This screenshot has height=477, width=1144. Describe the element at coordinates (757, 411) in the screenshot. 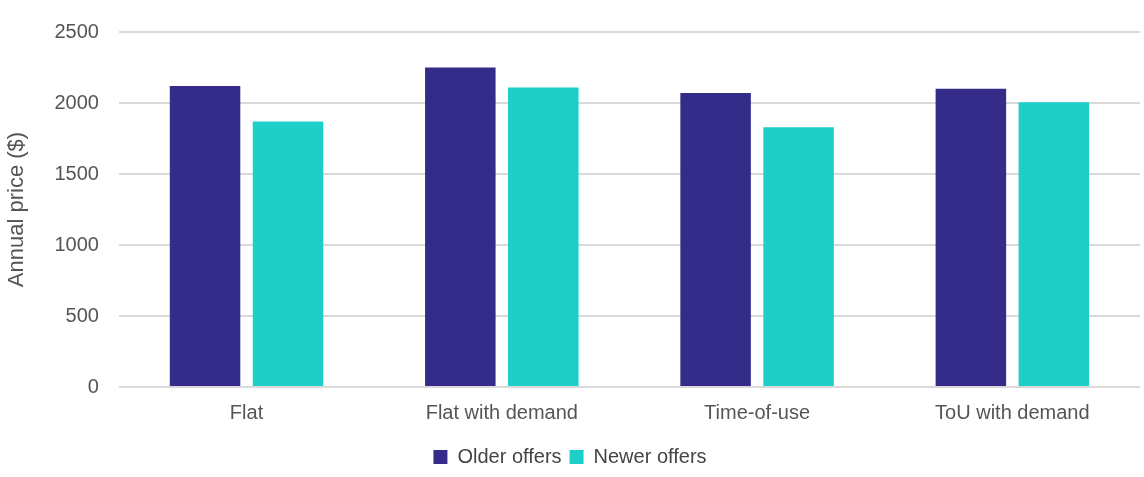

I see `x-tick-label: Time-of-use` at that location.